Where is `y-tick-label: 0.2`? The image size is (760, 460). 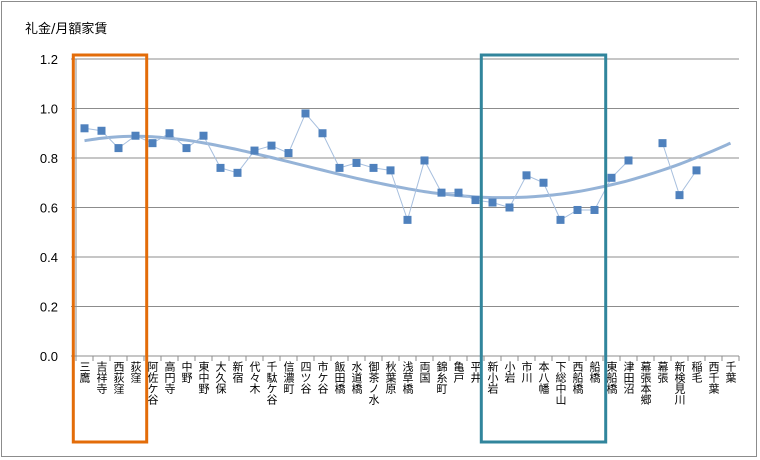
y-tick-label: 0.2 is located at coordinates (49, 307).